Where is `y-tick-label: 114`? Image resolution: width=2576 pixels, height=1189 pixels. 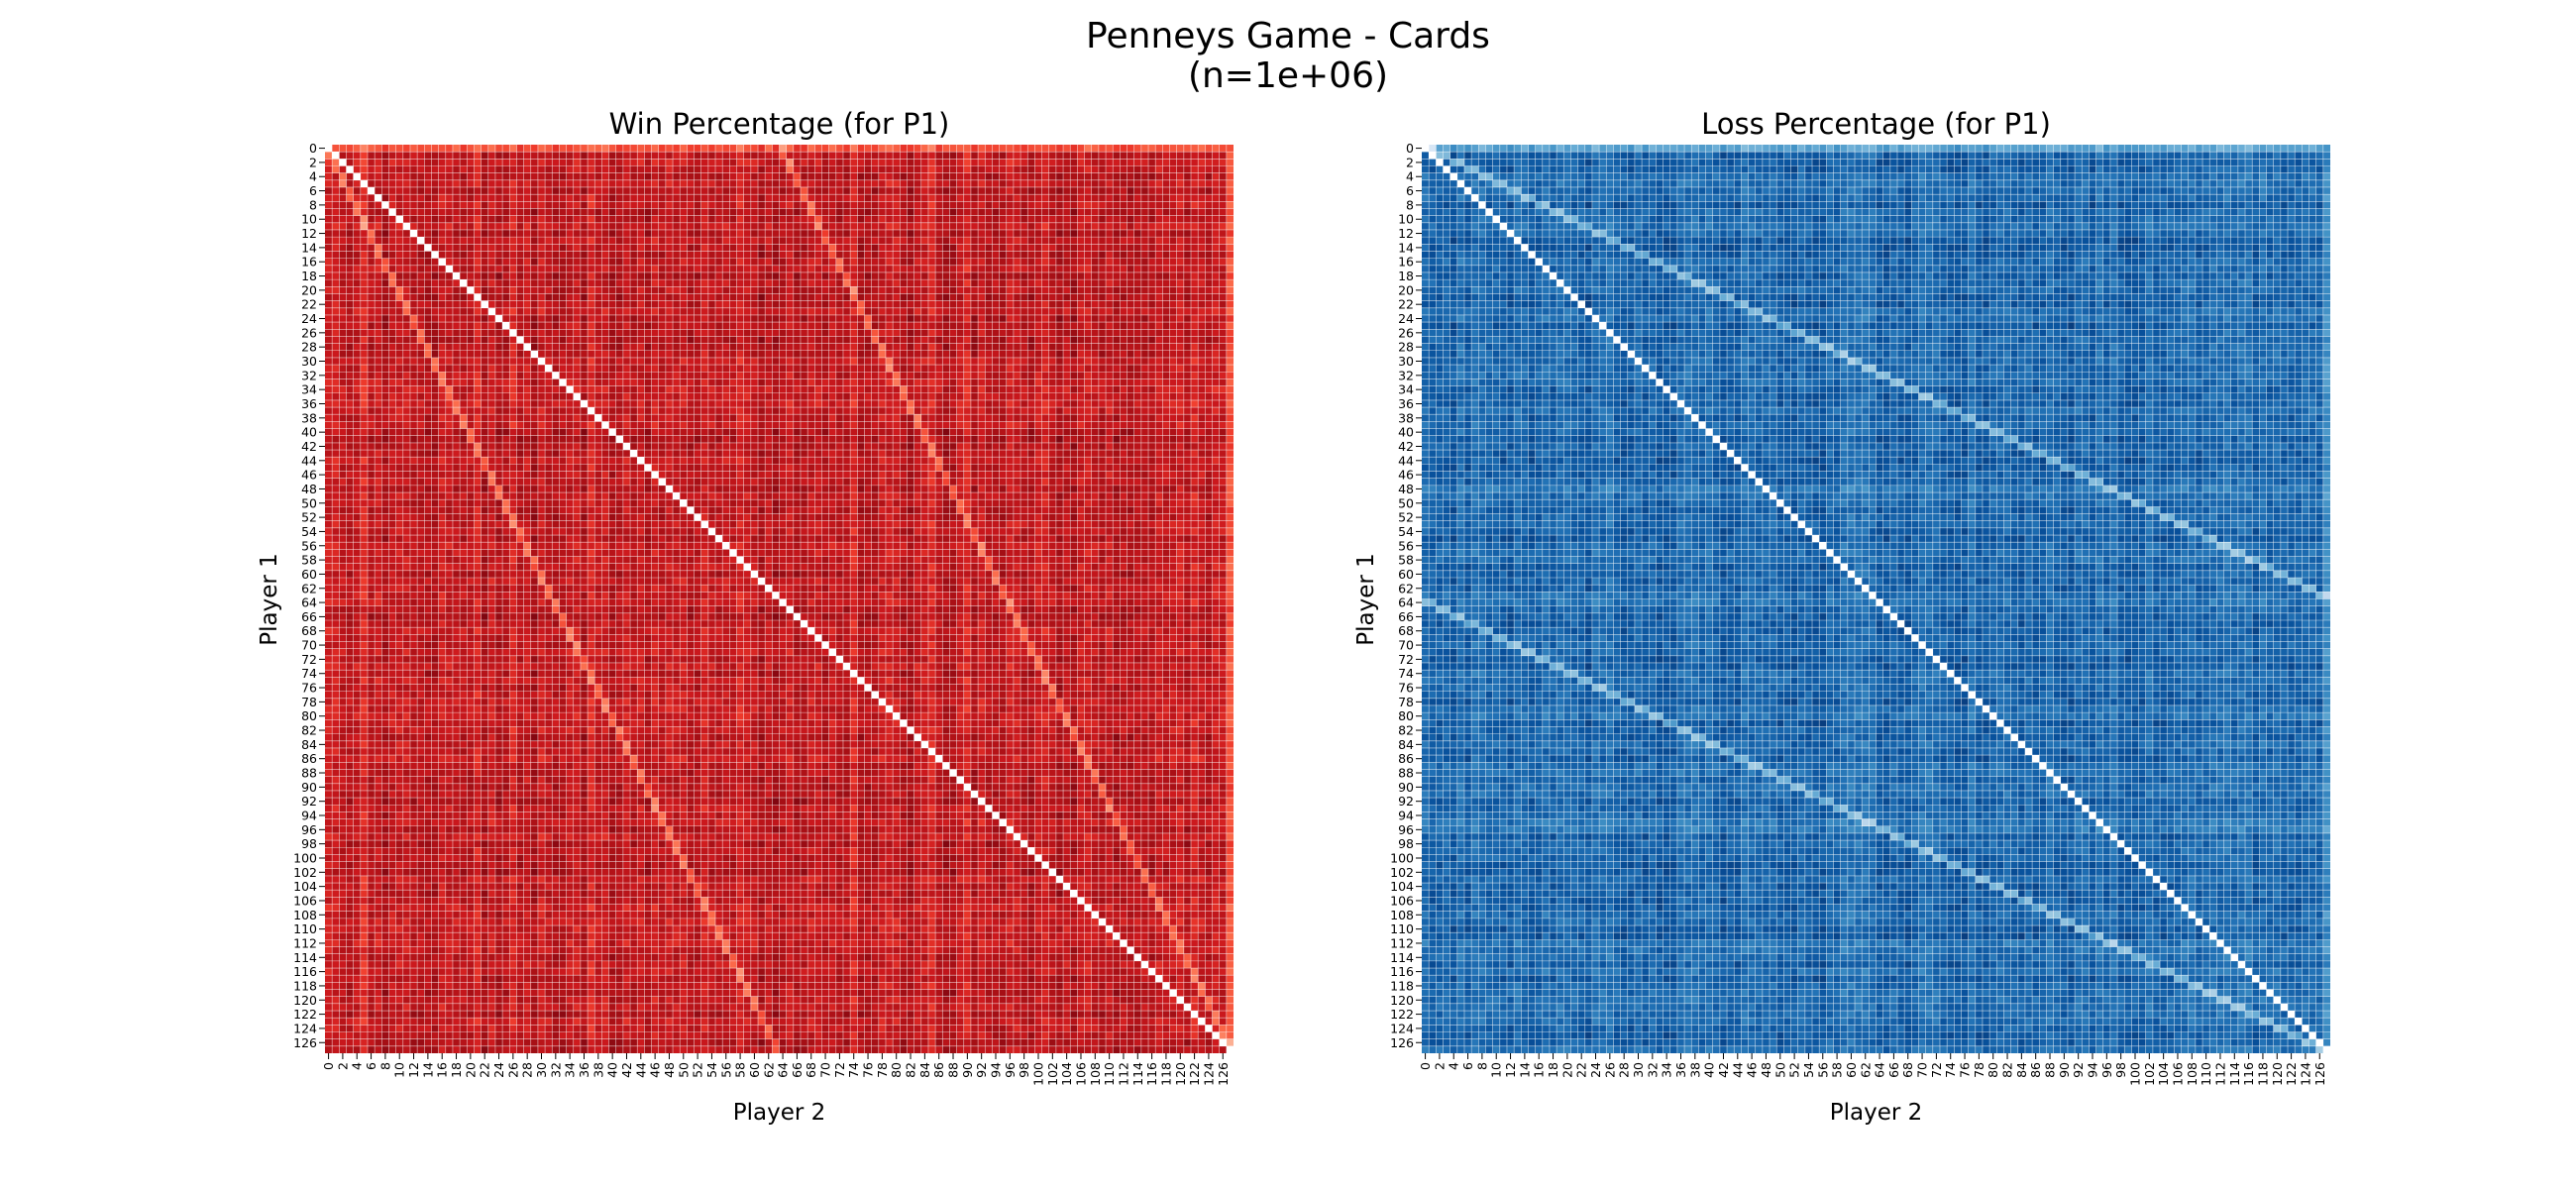 y-tick-label: 114 is located at coordinates (305, 957).